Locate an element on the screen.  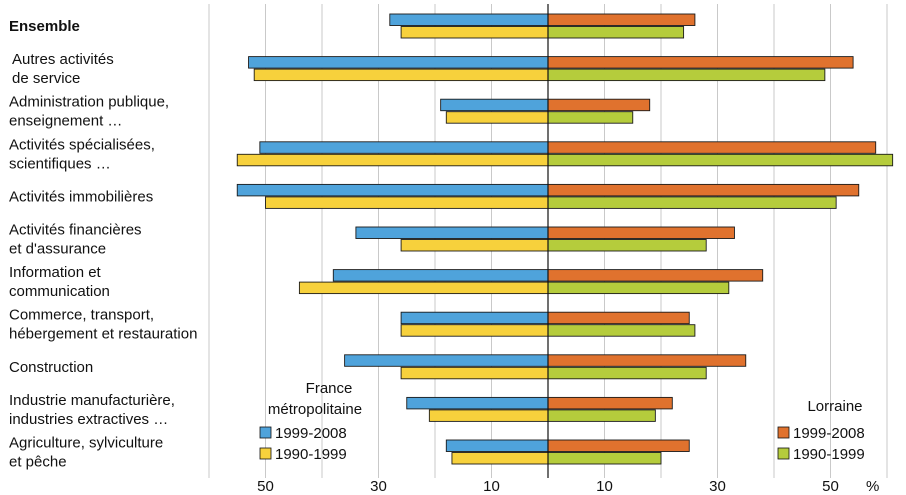
bar-right-1990-1999-industrie-manufacturiere is located at coordinates (601, 415).